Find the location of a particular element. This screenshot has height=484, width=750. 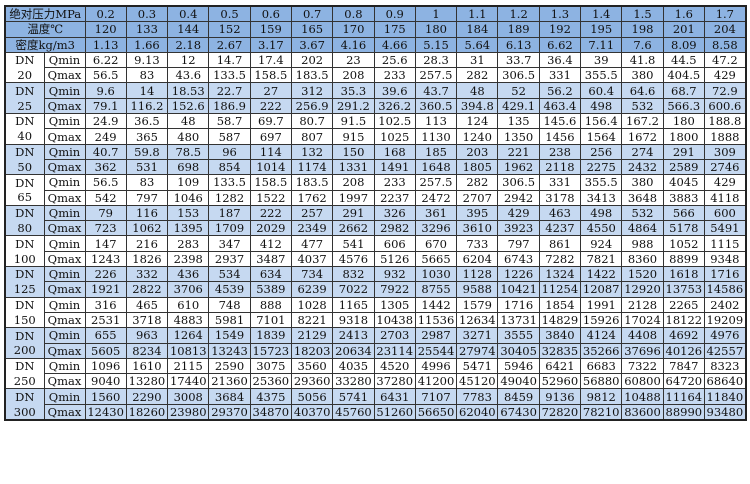

qmax-cell: 56.5 is located at coordinates (105, 75).